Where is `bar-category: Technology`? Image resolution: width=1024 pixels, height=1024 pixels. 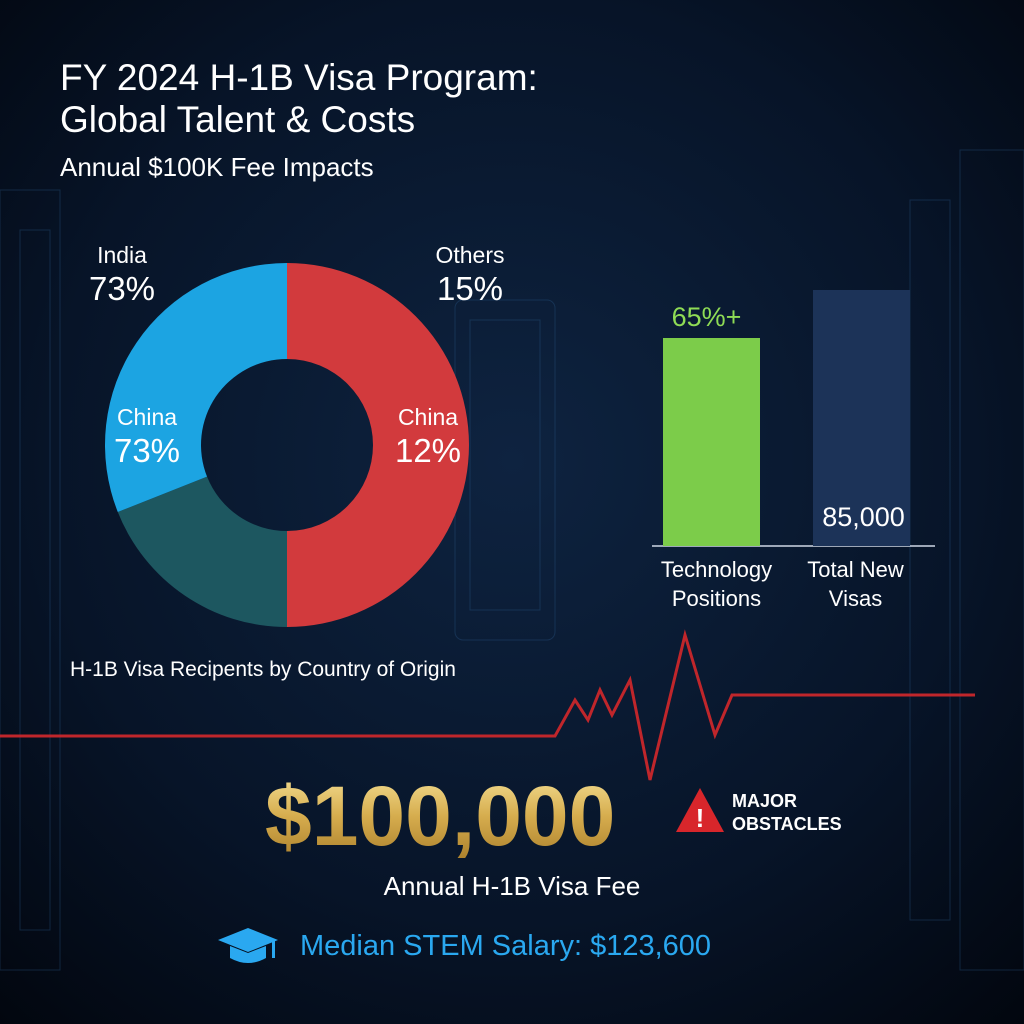
bar-category: Technology is located at coordinates (716, 569).